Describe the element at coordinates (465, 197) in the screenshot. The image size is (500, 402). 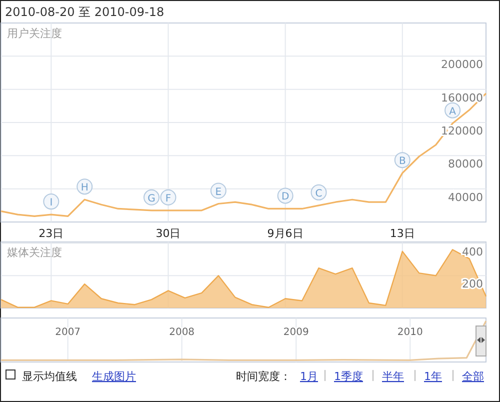
I see `y-tick-label: 40000` at that location.